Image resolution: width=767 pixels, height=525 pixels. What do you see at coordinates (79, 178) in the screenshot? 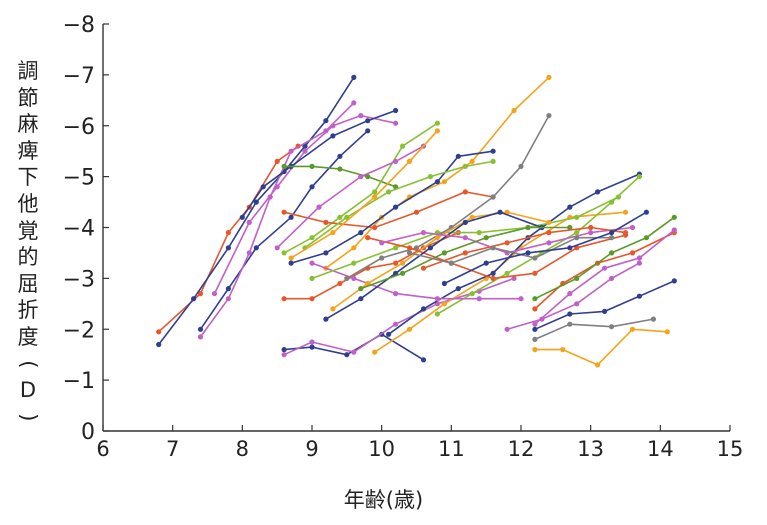
I see `y-tick-label: −5` at bounding box center [79, 178].